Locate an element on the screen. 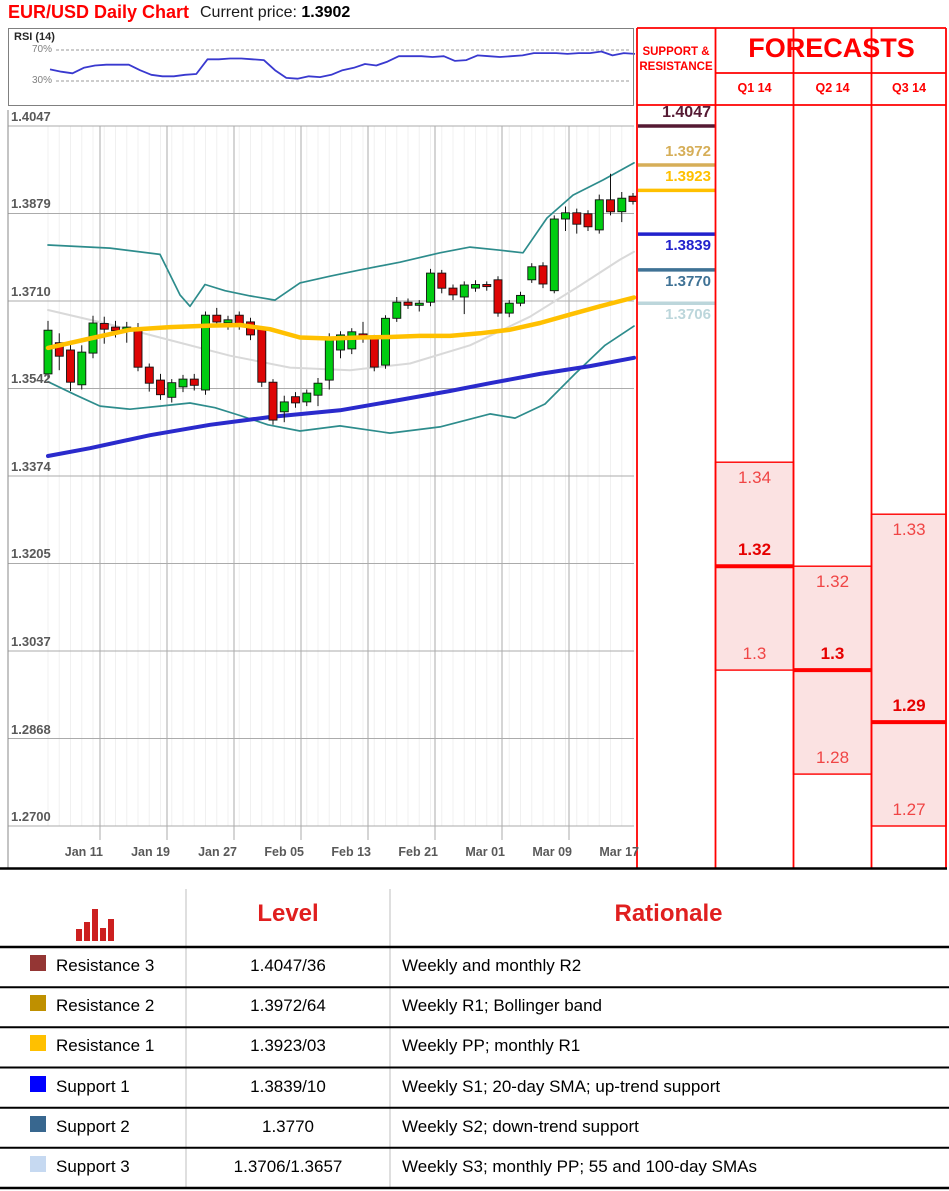 The image size is (949, 1191). sr-level-label: 1.4047 is located at coordinates (686, 112).